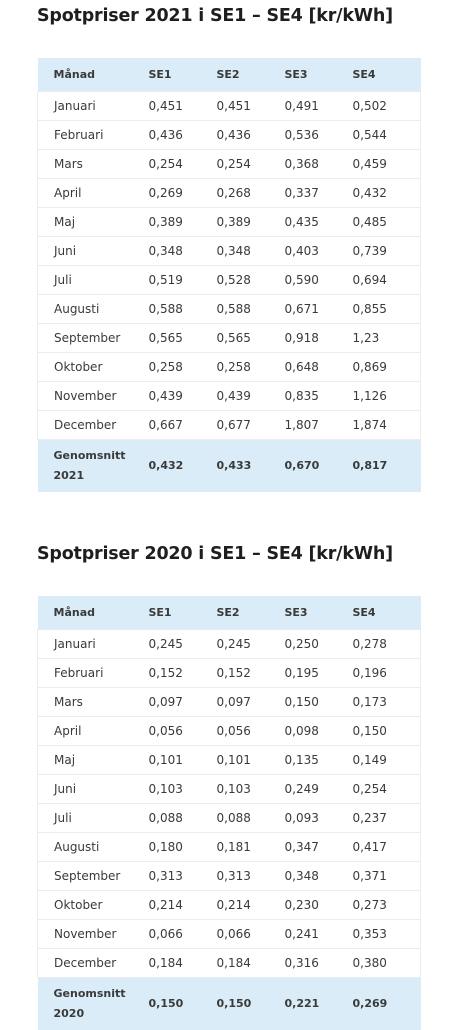 The height and width of the screenshot is (1030, 473). Describe the element at coordinates (93, 251) in the screenshot. I see `month-cell: Juni` at that location.